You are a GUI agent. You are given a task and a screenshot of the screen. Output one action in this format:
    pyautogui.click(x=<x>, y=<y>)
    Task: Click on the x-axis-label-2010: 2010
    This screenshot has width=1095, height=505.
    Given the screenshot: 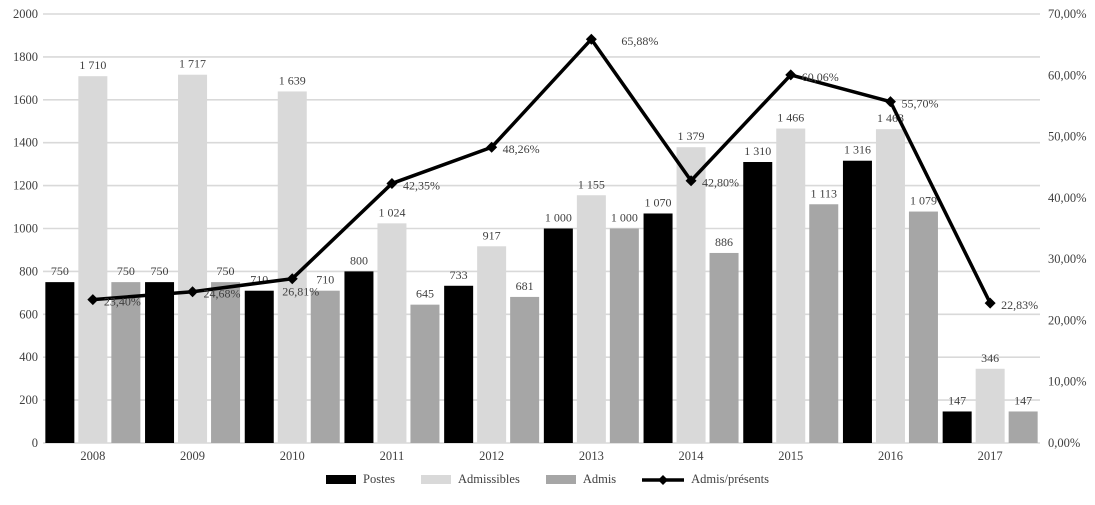 What is the action you would take?
    pyautogui.click(x=292, y=456)
    